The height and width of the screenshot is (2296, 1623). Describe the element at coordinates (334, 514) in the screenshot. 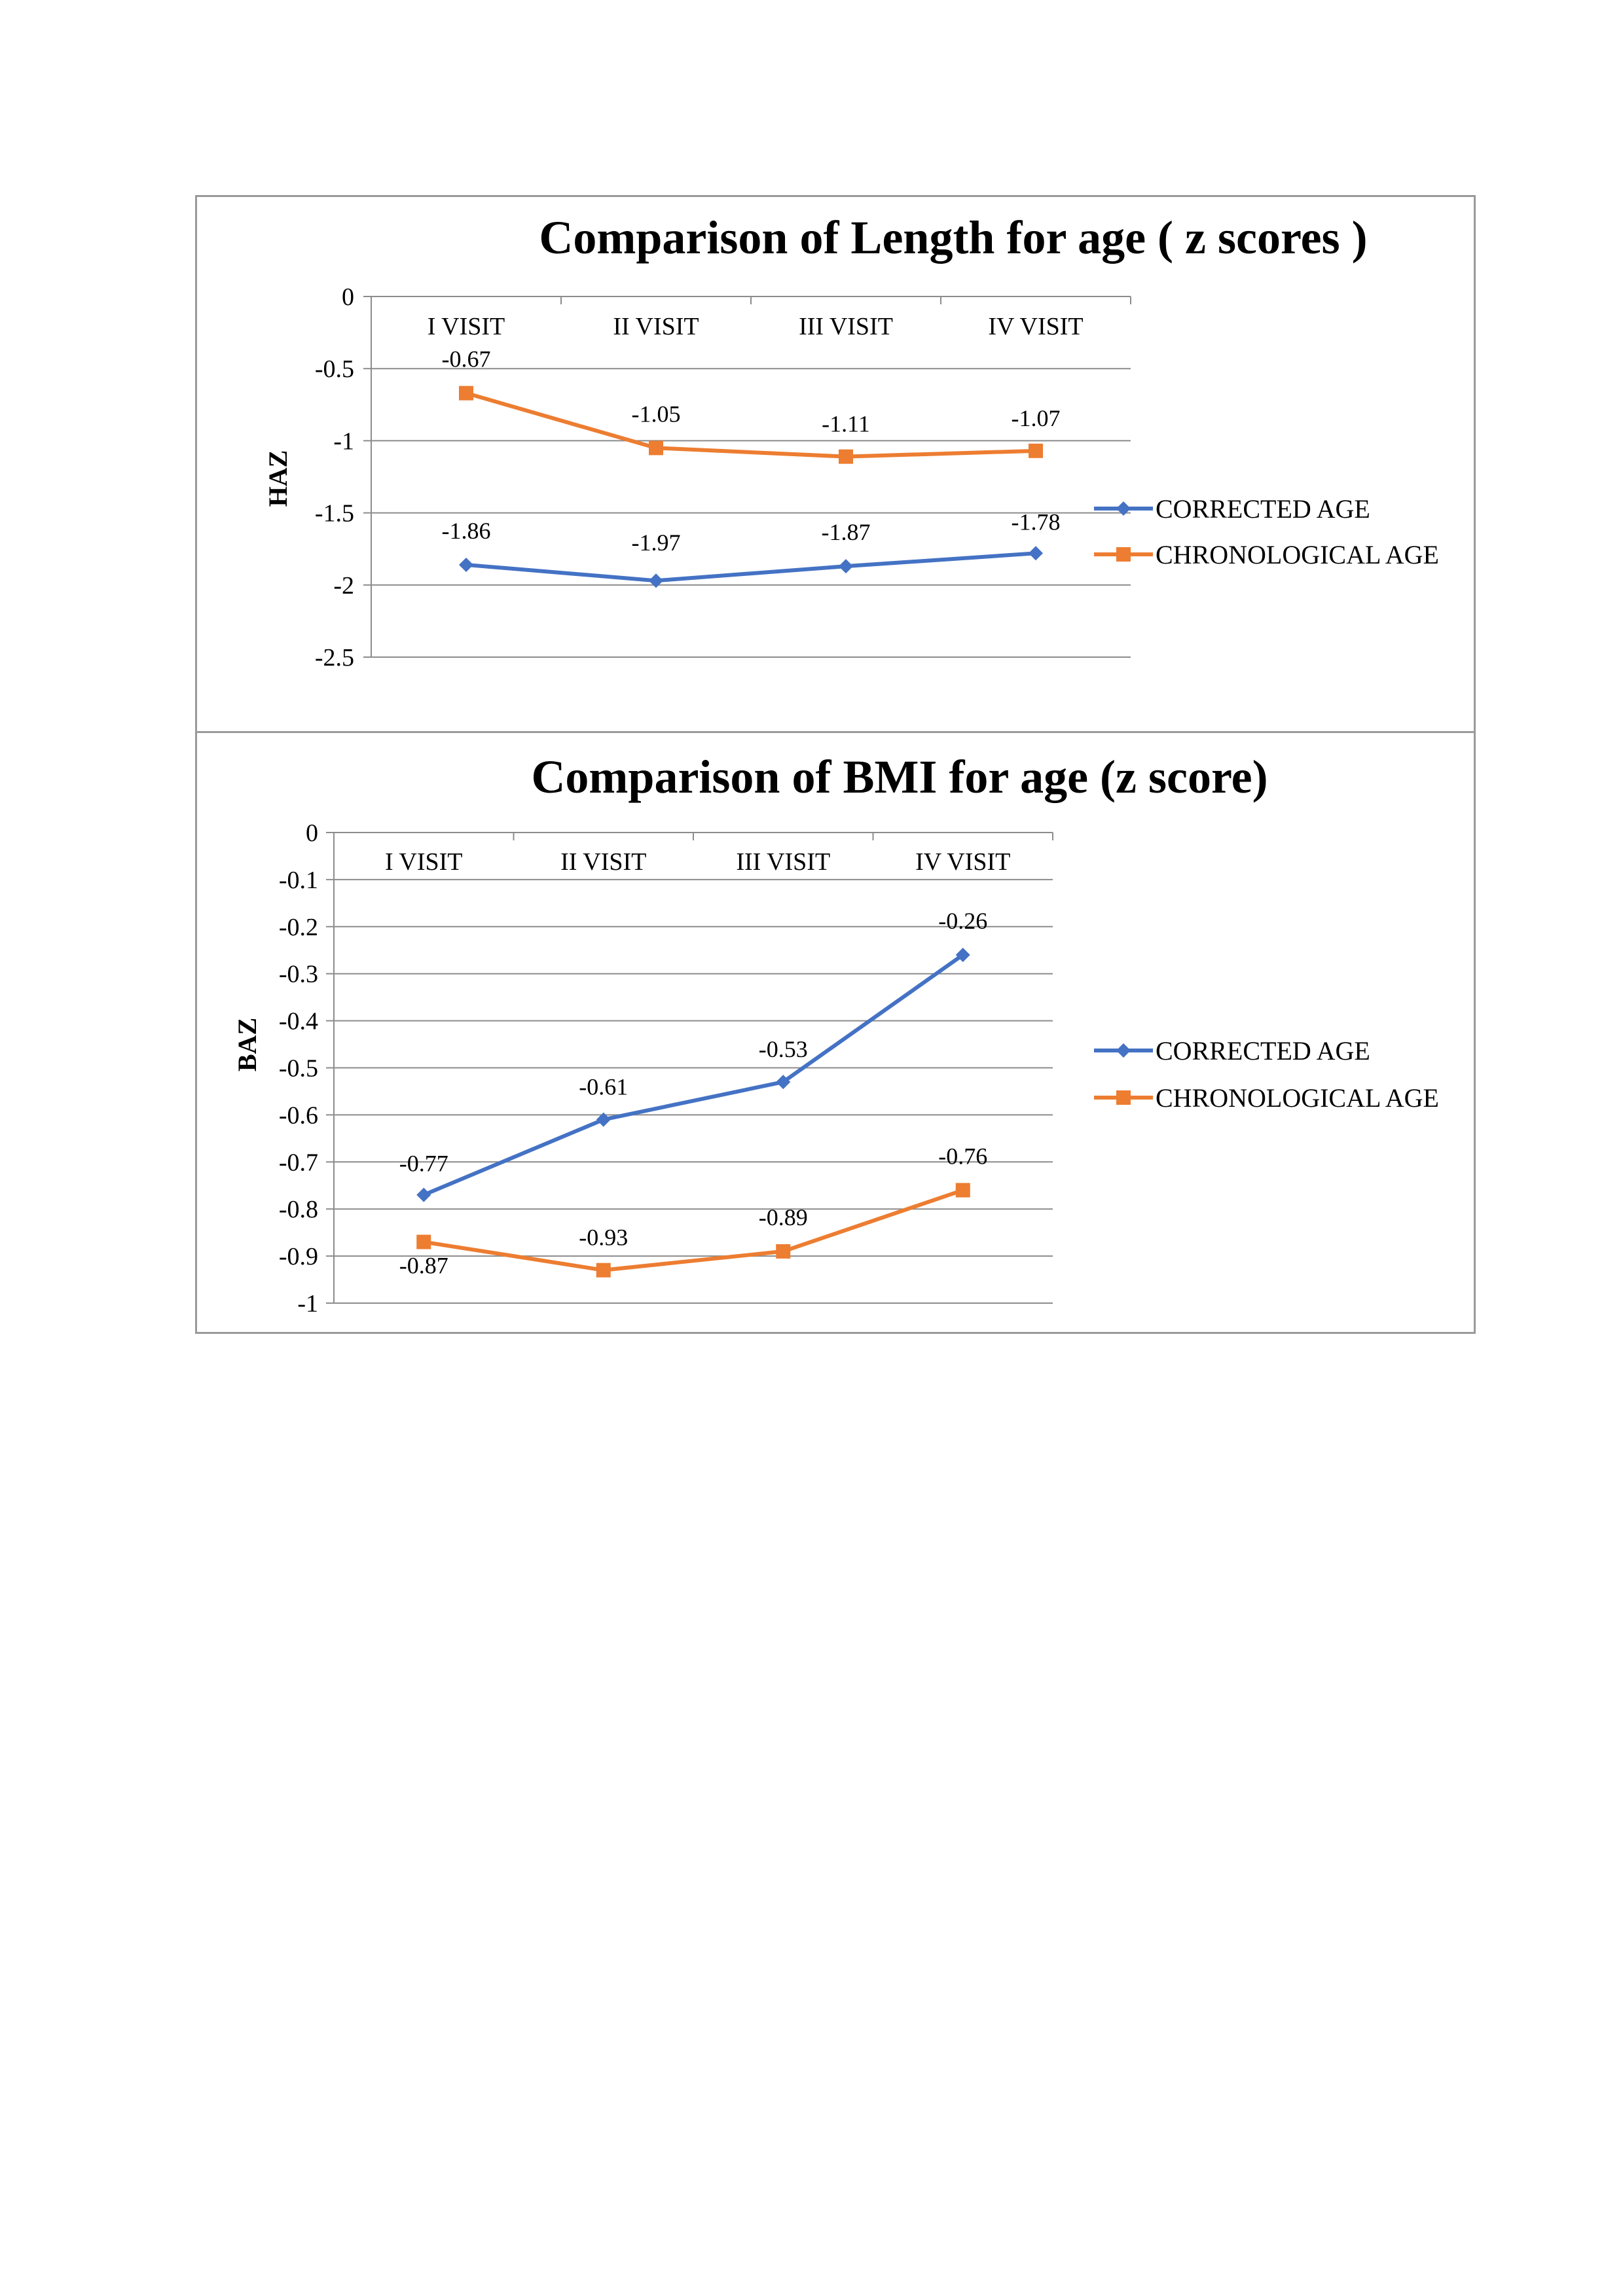

I see `y-tick-label: -1.5` at that location.